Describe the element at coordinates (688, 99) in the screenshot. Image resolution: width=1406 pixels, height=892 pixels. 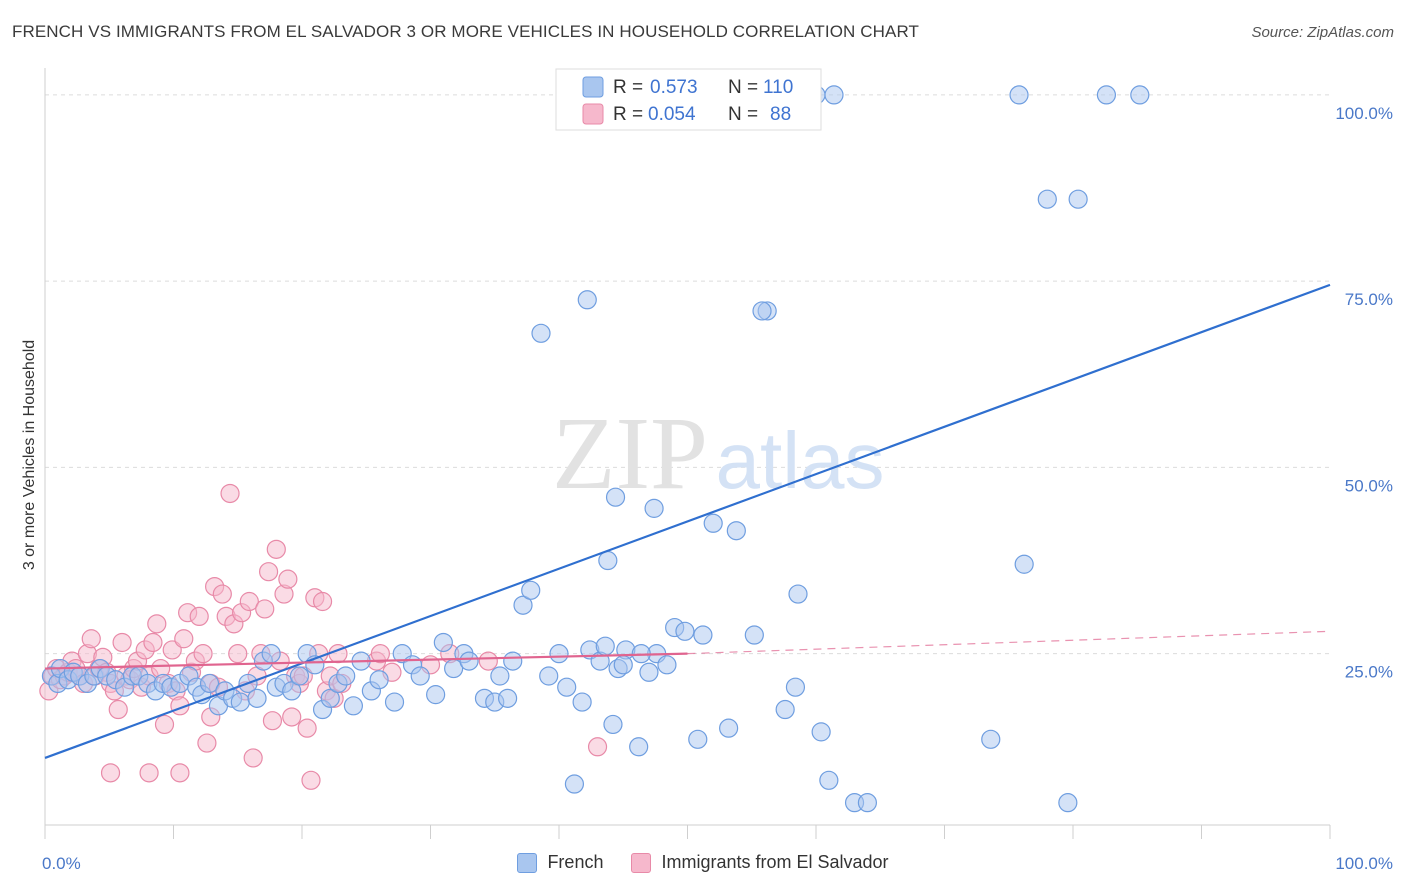
I see `stats-legend: R = 0.573 N = 110 R = 0.054 N = 88` at that location.